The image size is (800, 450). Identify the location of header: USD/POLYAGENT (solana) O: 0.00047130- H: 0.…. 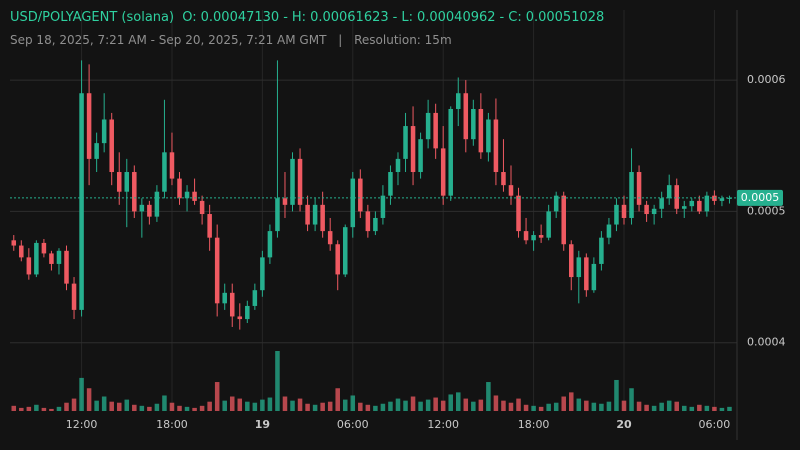
(311, 17).